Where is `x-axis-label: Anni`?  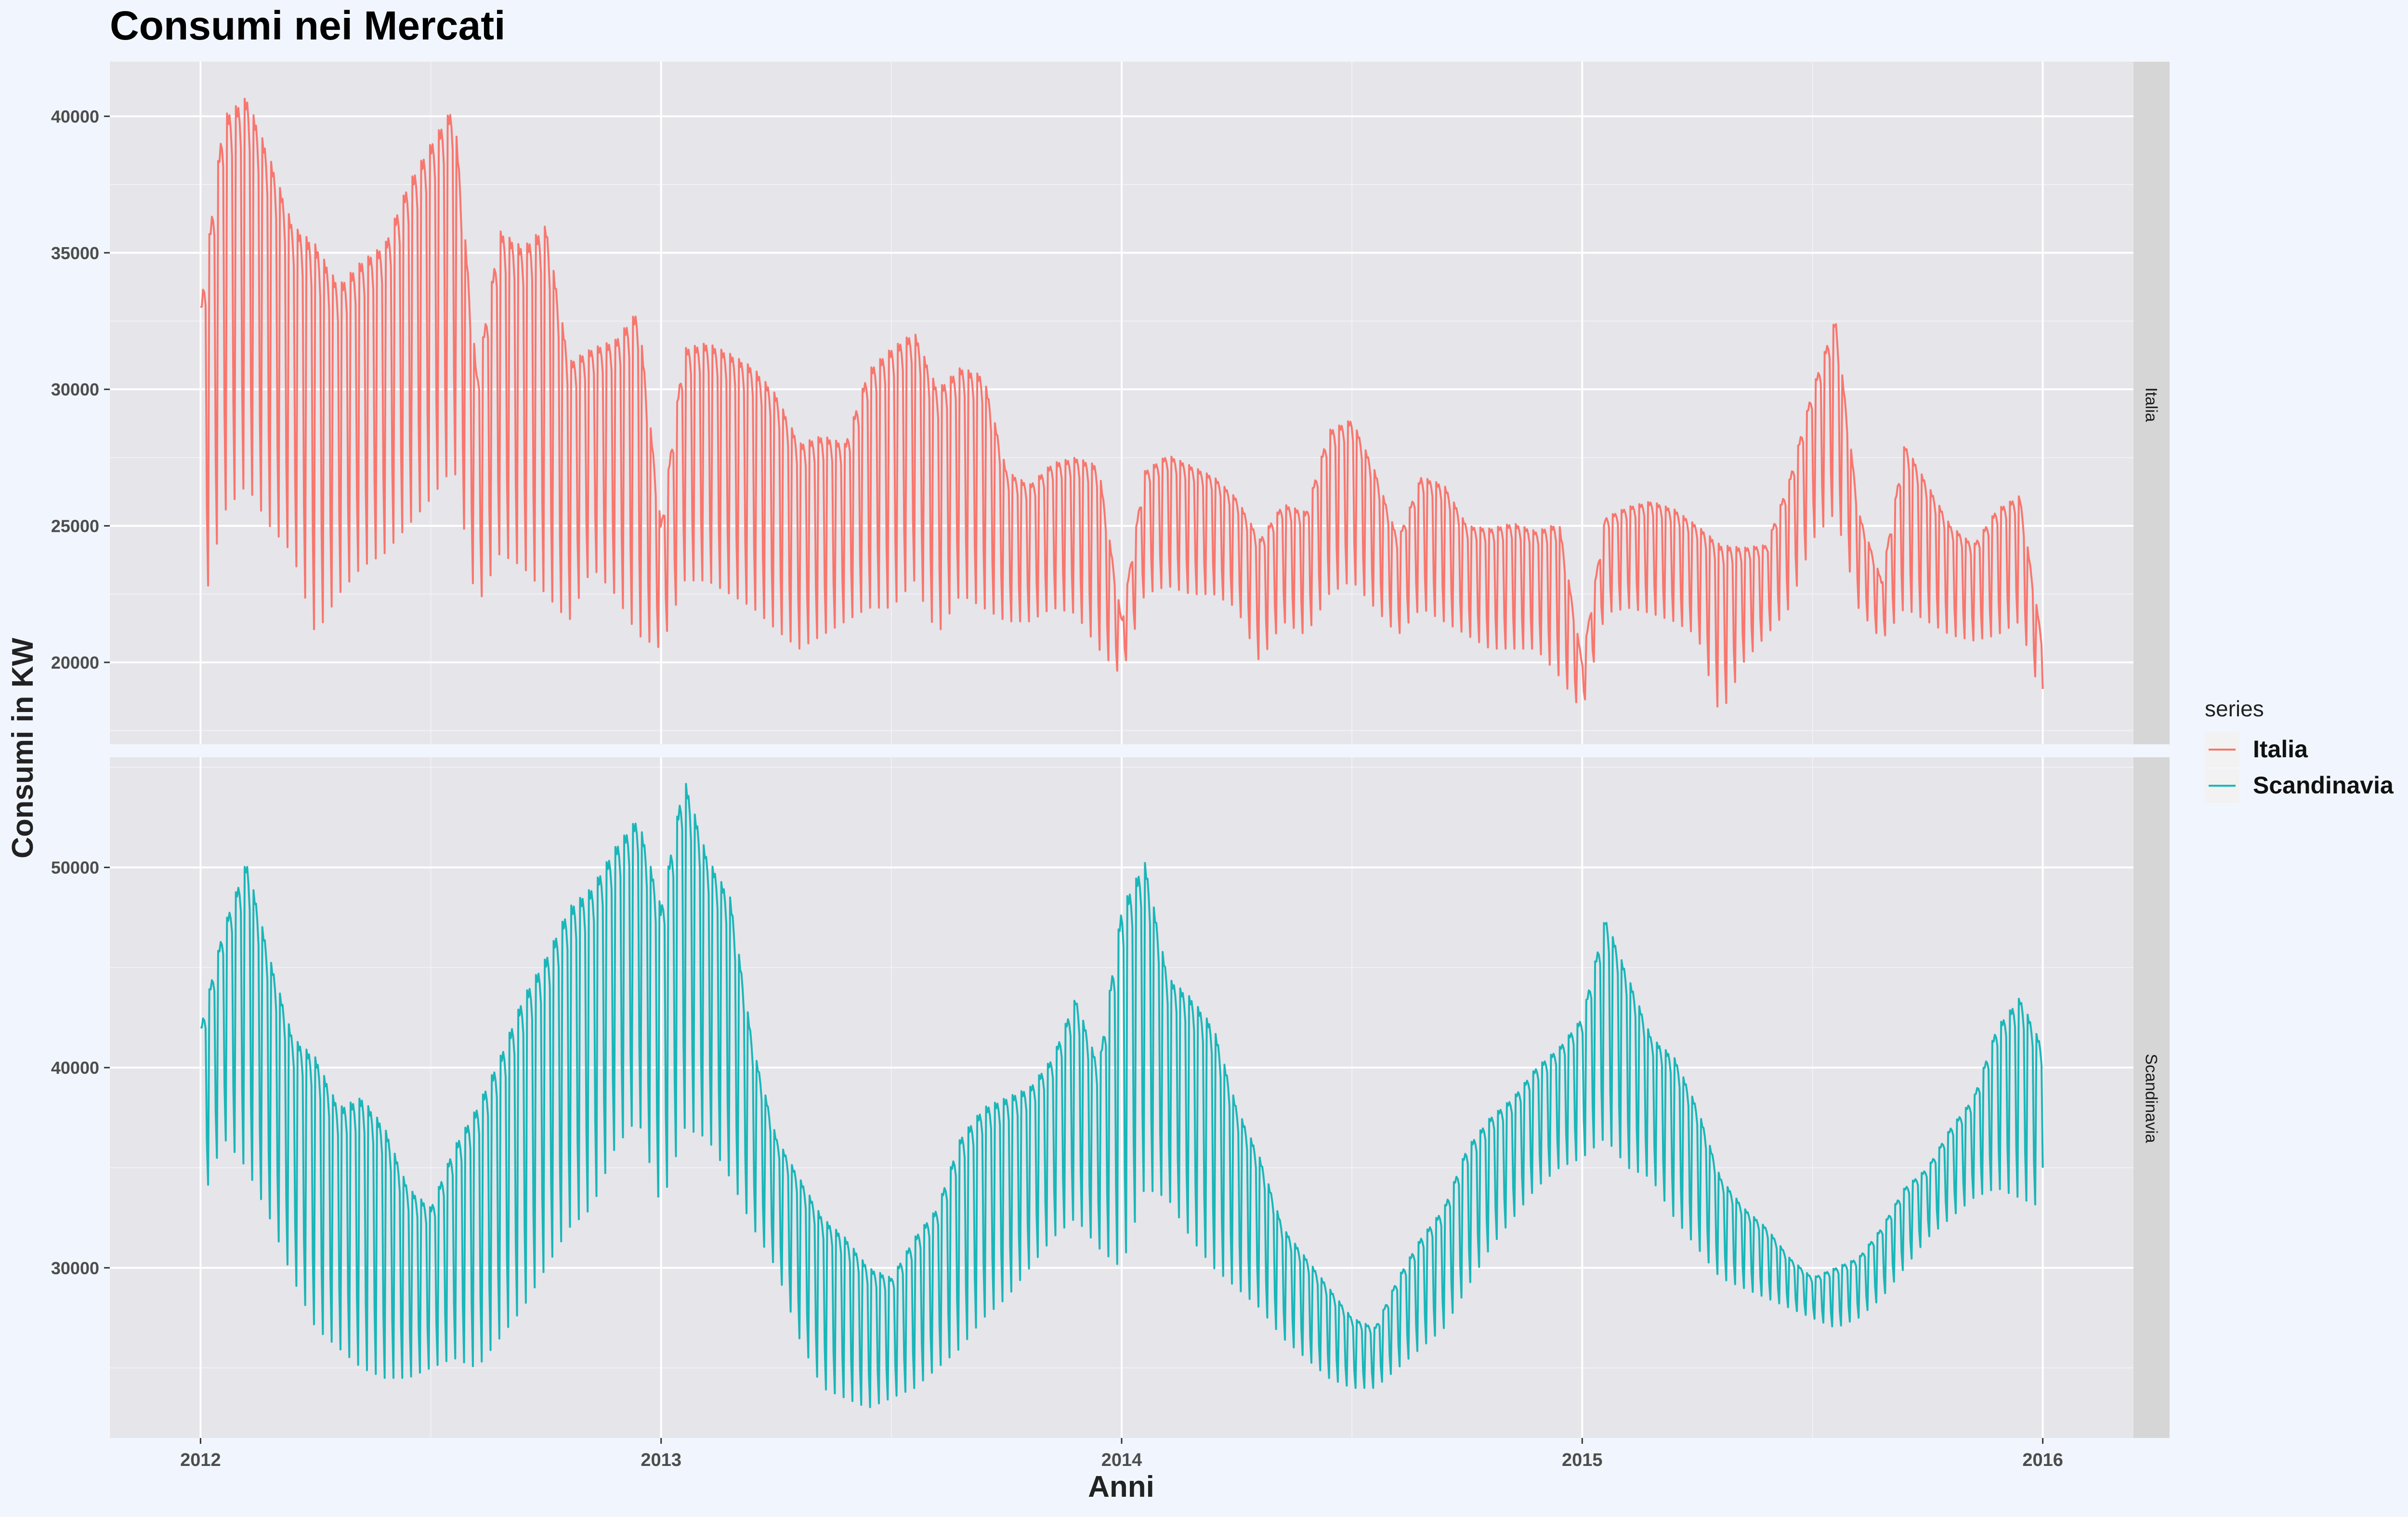 x-axis-label: Anni is located at coordinates (1121, 1487).